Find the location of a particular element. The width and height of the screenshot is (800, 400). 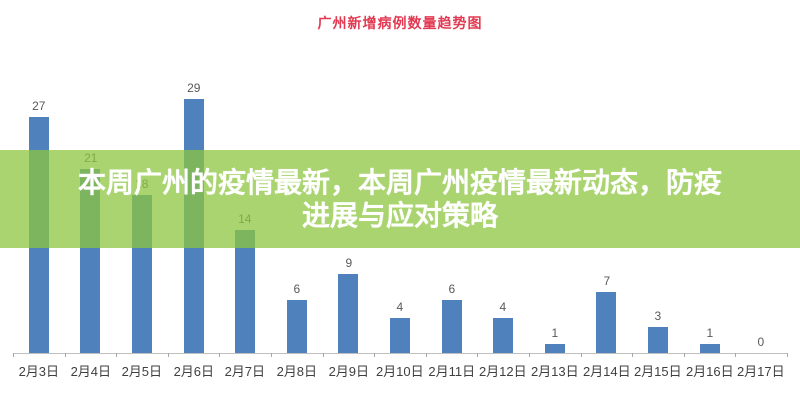

x-tick-label: 2月14日 is located at coordinates (606, 371).